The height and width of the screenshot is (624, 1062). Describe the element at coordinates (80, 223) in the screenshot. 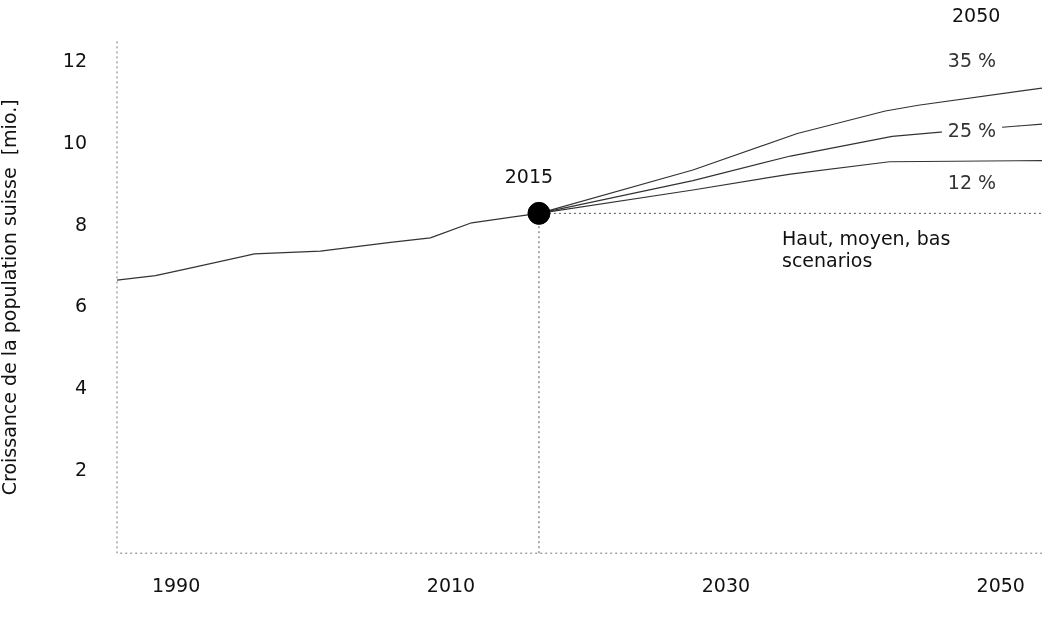

I see `y-tick-label: 8` at that location.